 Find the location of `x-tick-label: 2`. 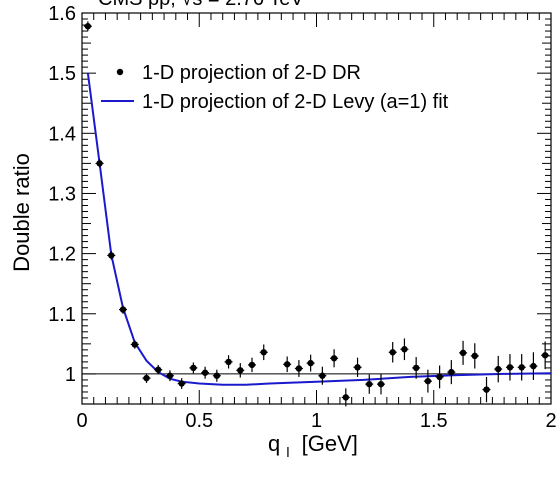

x-tick-label: 2 is located at coordinates (550, 421).